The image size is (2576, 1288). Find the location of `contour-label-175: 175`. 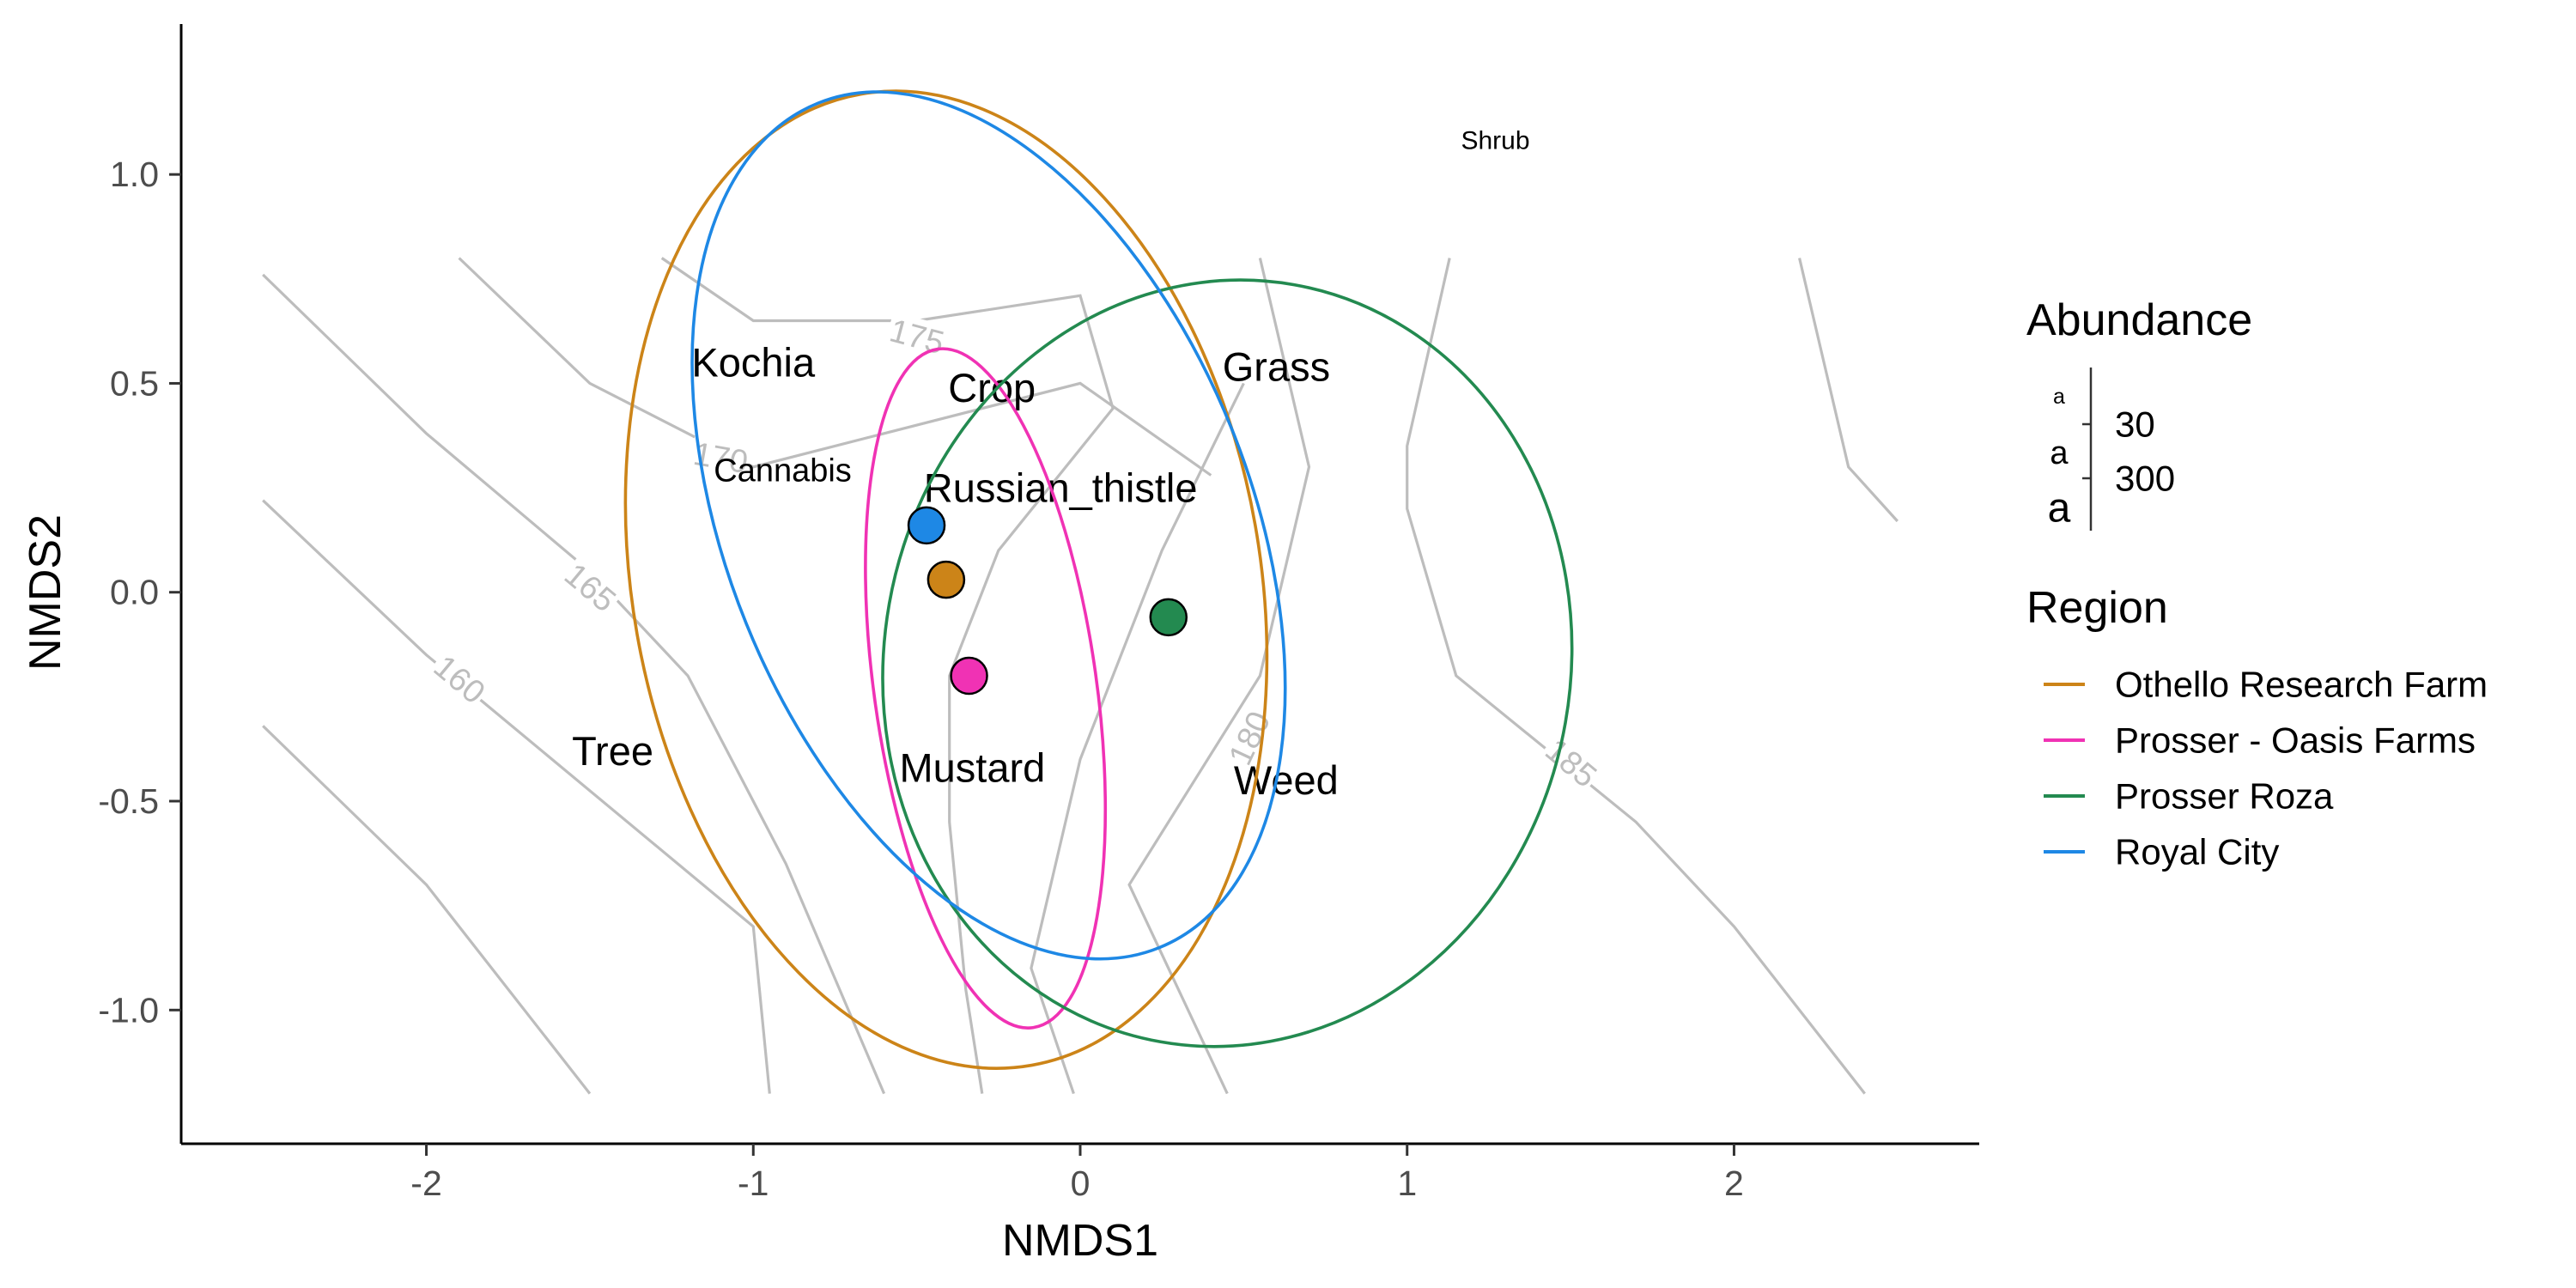

contour-label-175: 175 is located at coordinates (917, 337).